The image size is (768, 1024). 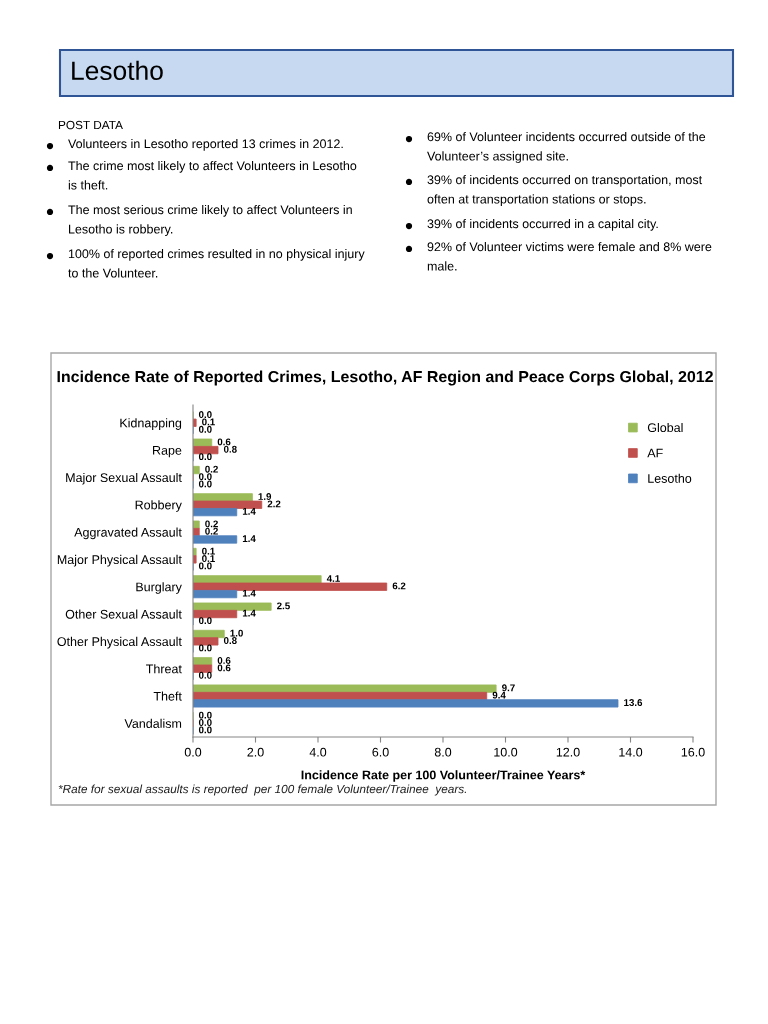 I want to click on data-label: 9.7, so click(x=508, y=688).